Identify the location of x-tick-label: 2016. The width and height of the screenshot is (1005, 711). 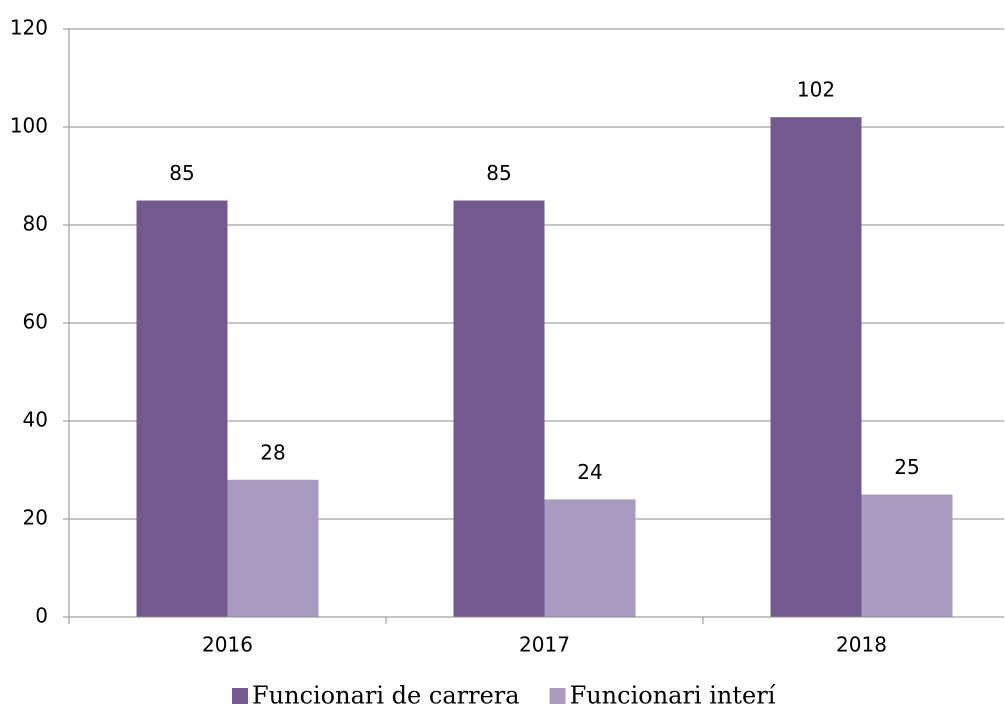
(227, 645).